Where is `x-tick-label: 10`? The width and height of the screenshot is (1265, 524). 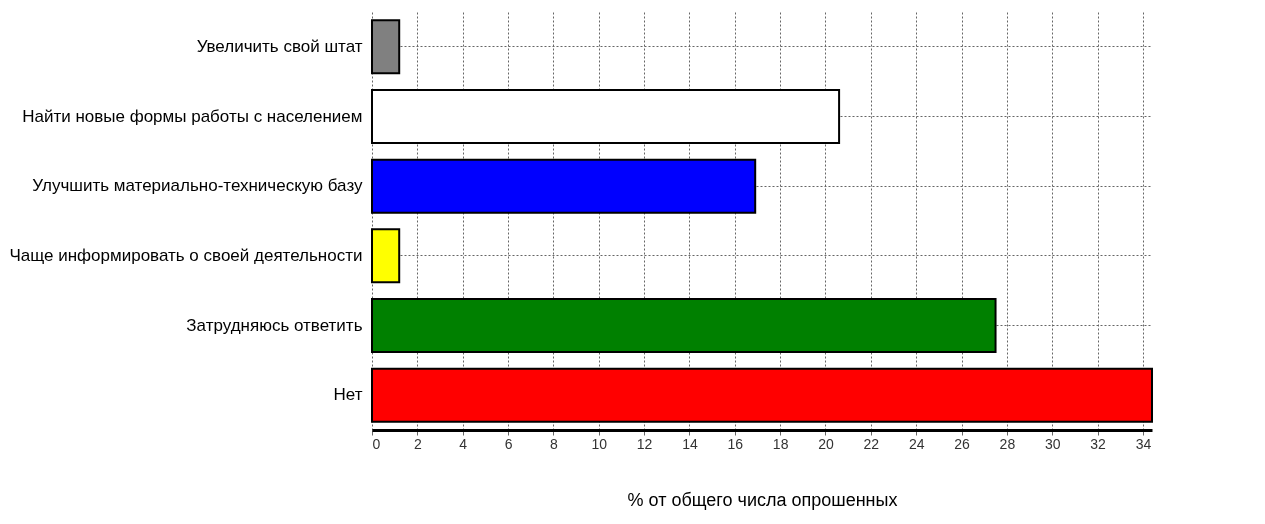 x-tick-label: 10 is located at coordinates (599, 443).